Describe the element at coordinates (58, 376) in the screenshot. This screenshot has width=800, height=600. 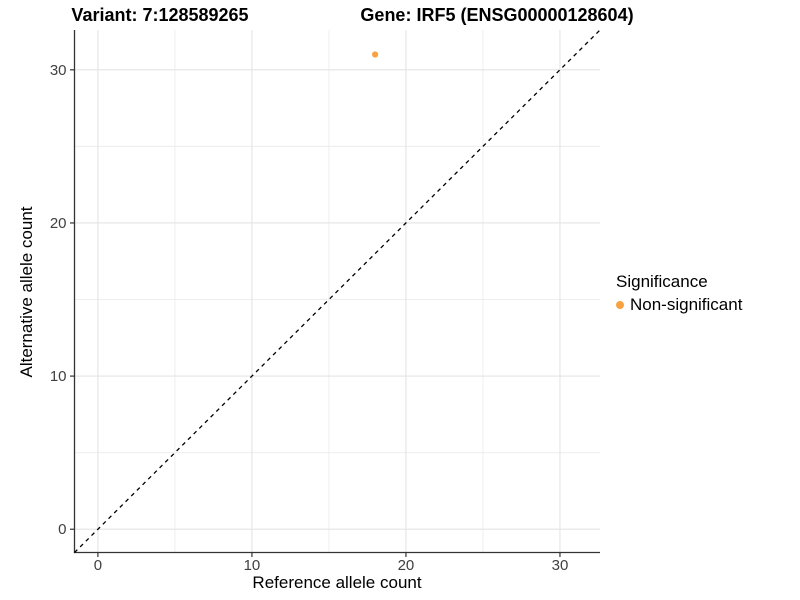
I see `y-tick-label: 10` at that location.